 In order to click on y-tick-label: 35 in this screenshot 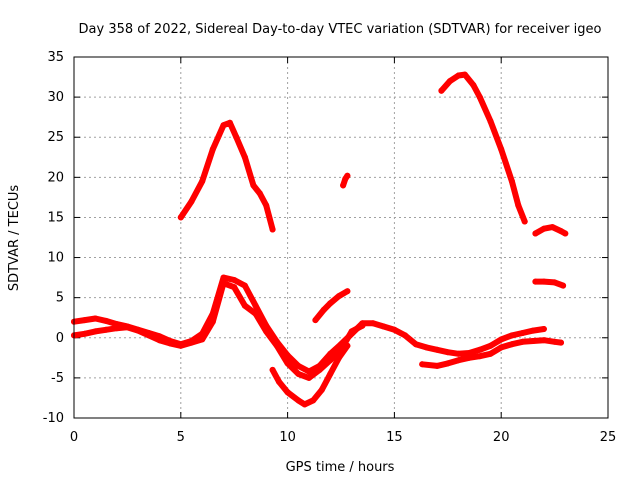, I will do `click(55, 57)`.